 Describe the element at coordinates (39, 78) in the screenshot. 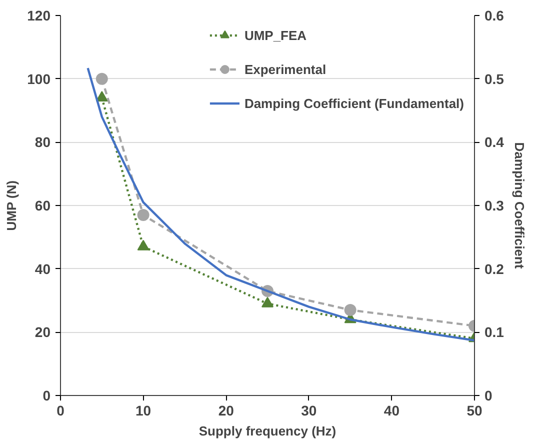

I see `y-tick-label: 100` at that location.